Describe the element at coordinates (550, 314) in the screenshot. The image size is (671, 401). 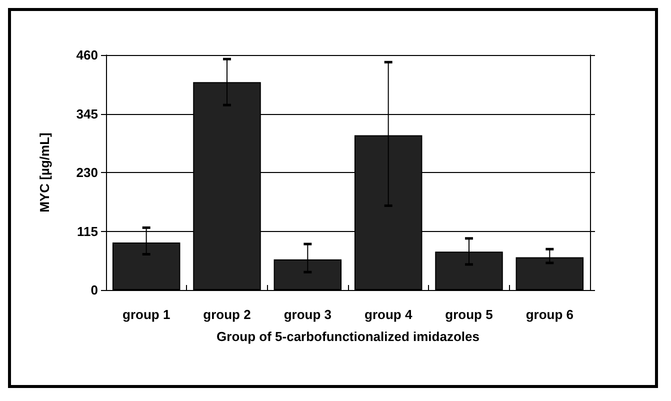
I see `x-tick-label: group 6` at that location.